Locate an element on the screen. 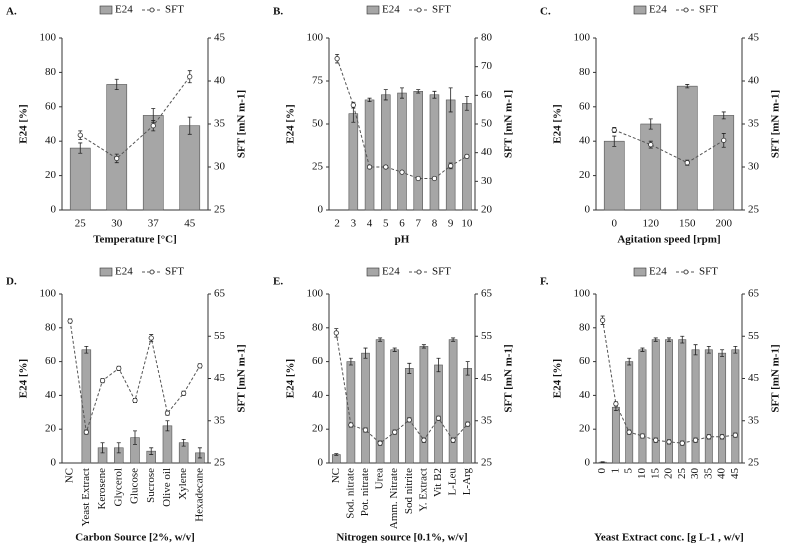 The width and height of the screenshot is (800, 552). x-tick-label: Glycerol is located at coordinates (118, 487).